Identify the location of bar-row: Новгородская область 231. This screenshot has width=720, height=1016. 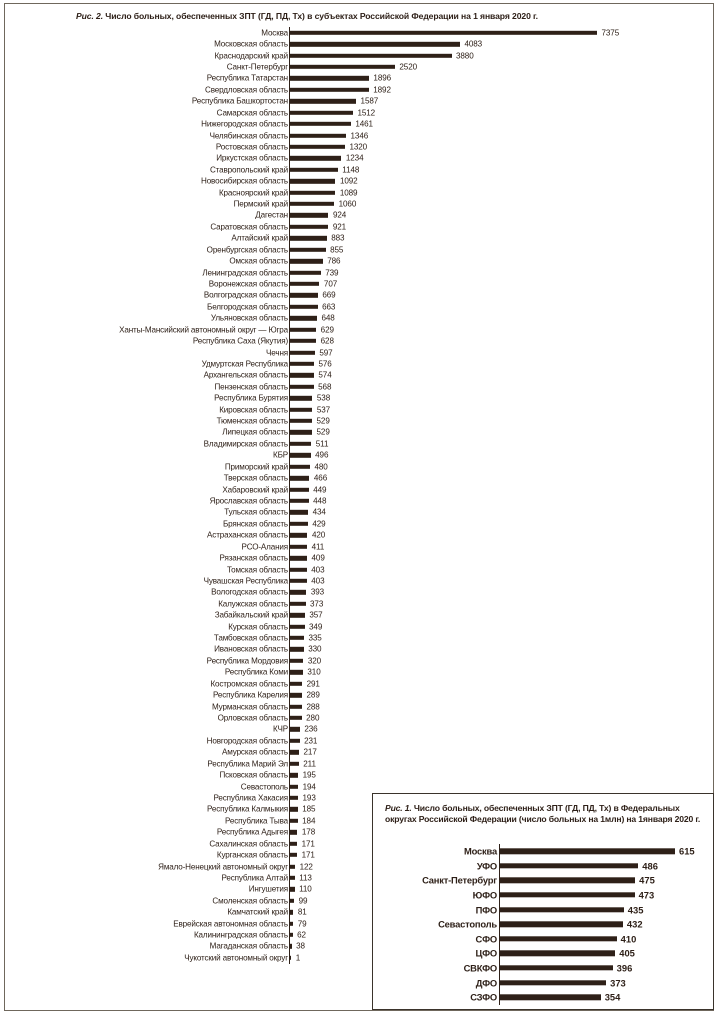
(360, 740).